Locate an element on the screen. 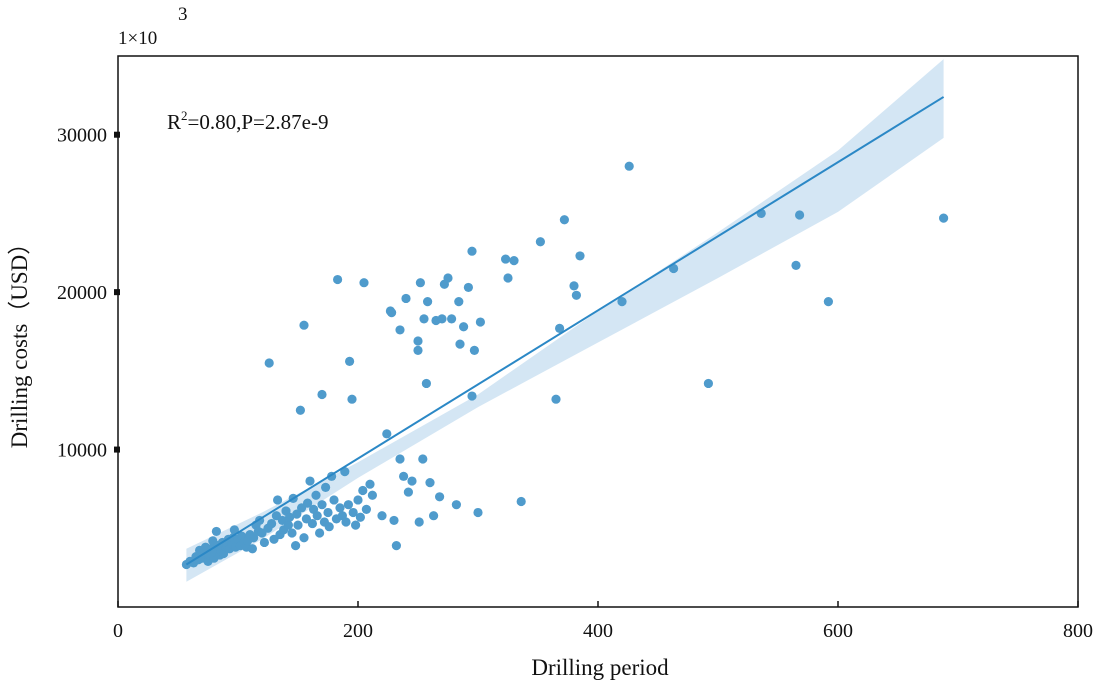  x-tick-label: 800 is located at coordinates (1078, 631).